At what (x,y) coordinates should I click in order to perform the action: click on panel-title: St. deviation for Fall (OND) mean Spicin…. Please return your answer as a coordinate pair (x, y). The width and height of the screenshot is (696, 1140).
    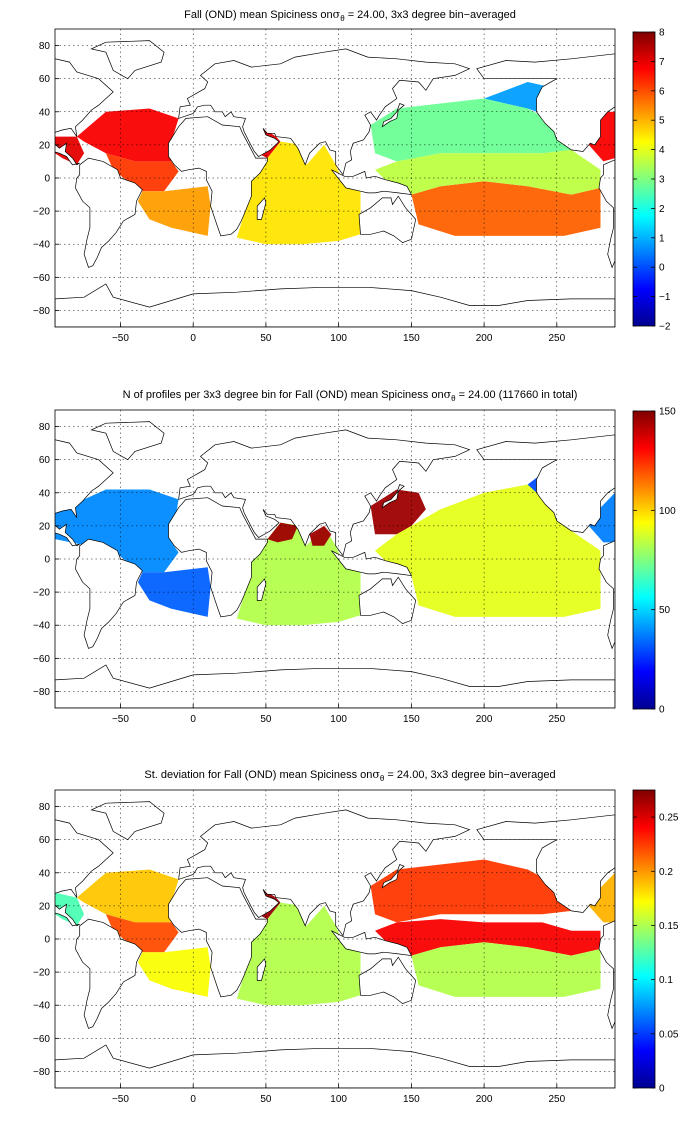
    Looking at the image, I should click on (349, 775).